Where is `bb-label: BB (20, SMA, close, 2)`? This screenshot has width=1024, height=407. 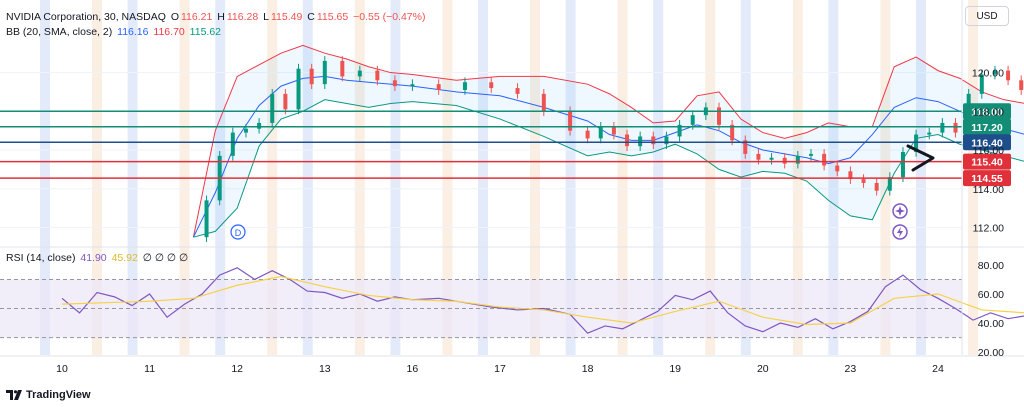
bb-label: BB (20, SMA, close, 2) is located at coordinates (59, 32).